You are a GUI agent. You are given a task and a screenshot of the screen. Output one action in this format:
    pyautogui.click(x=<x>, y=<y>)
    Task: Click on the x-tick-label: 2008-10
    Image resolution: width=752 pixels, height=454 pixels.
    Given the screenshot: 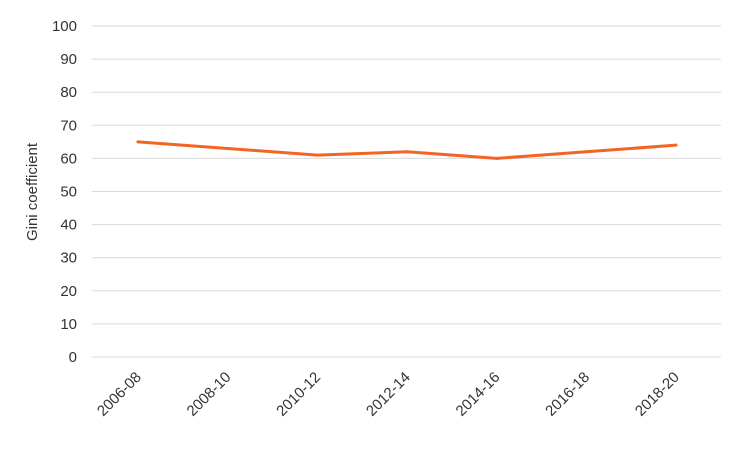 What is the action you would take?
    pyautogui.click(x=209, y=394)
    